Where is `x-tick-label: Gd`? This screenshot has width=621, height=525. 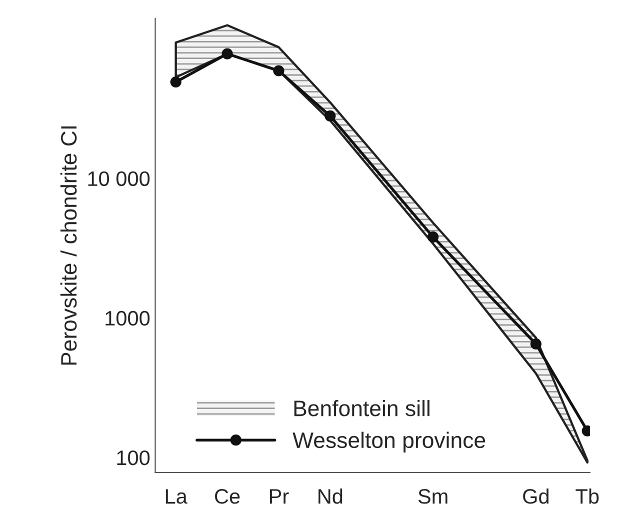 x-tick-label: Gd is located at coordinates (535, 496).